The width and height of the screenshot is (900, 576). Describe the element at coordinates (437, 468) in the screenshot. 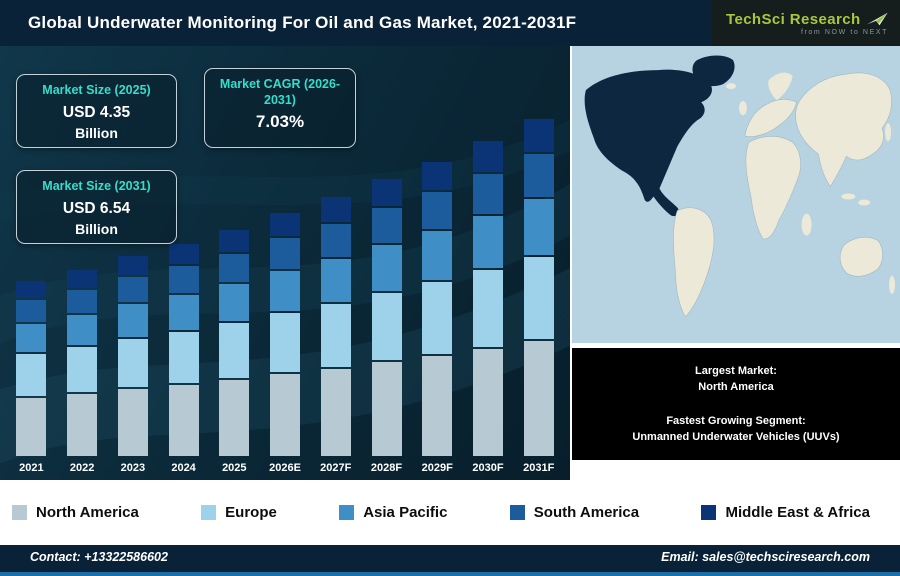

I see `x-axis-label: 2029F` at that location.